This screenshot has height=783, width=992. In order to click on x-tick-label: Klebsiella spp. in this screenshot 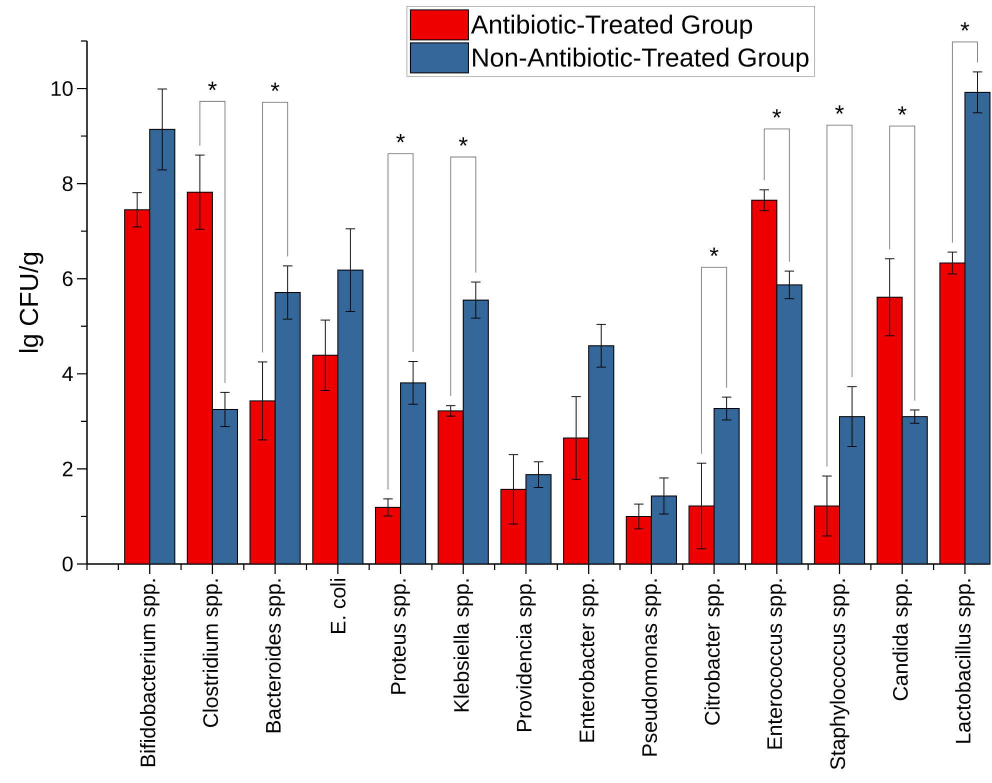, I will do `click(463, 645)`.